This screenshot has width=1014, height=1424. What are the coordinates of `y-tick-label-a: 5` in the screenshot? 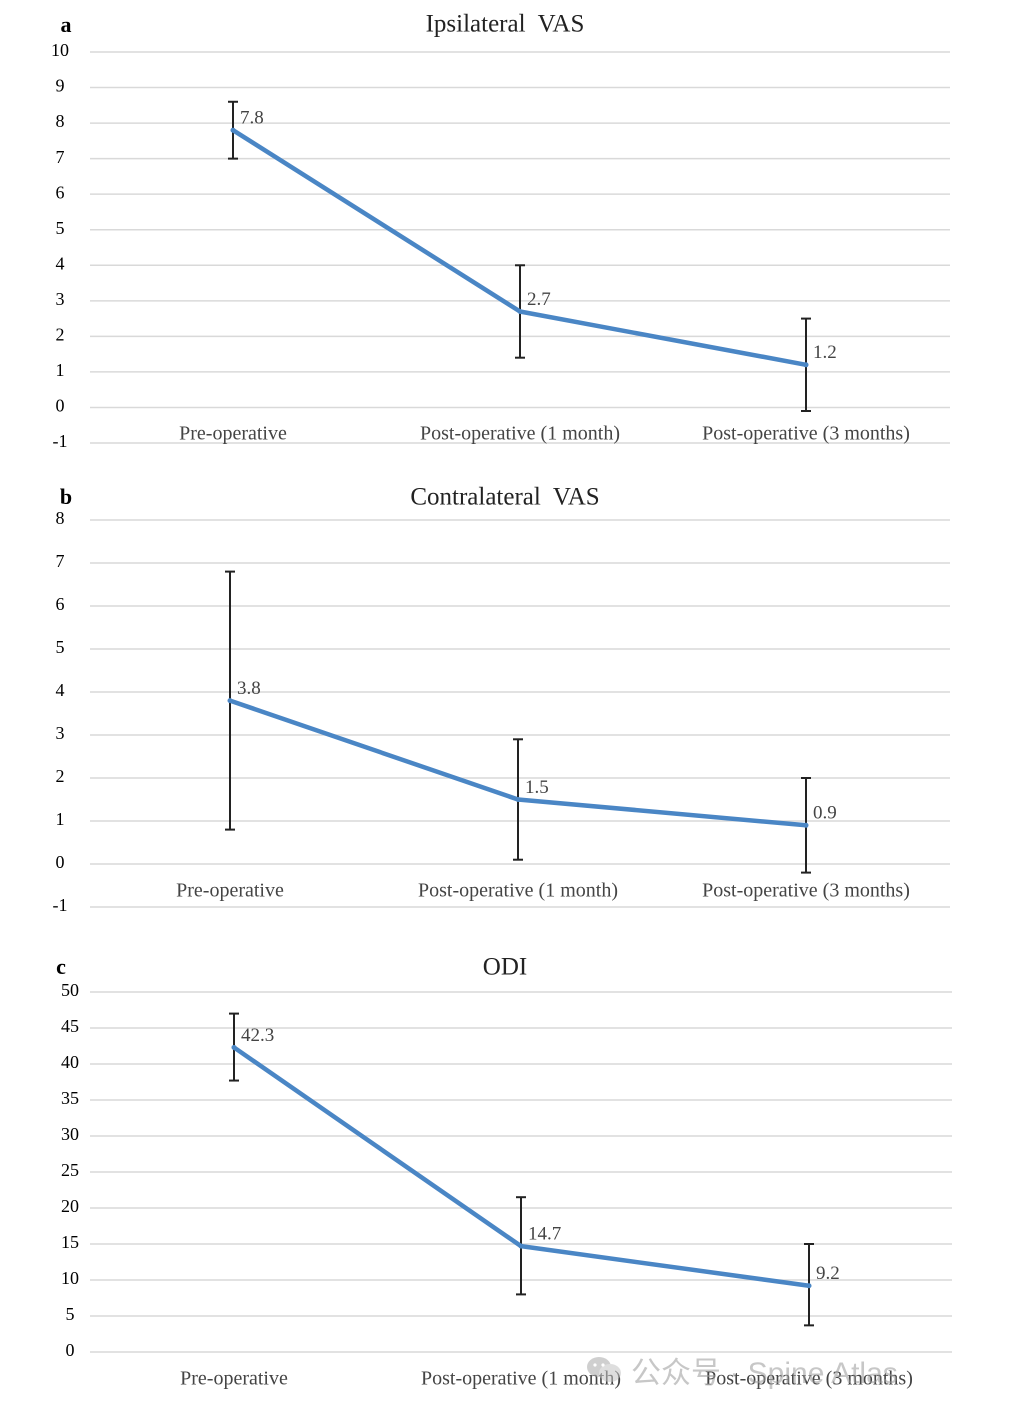 It's located at (60, 228).